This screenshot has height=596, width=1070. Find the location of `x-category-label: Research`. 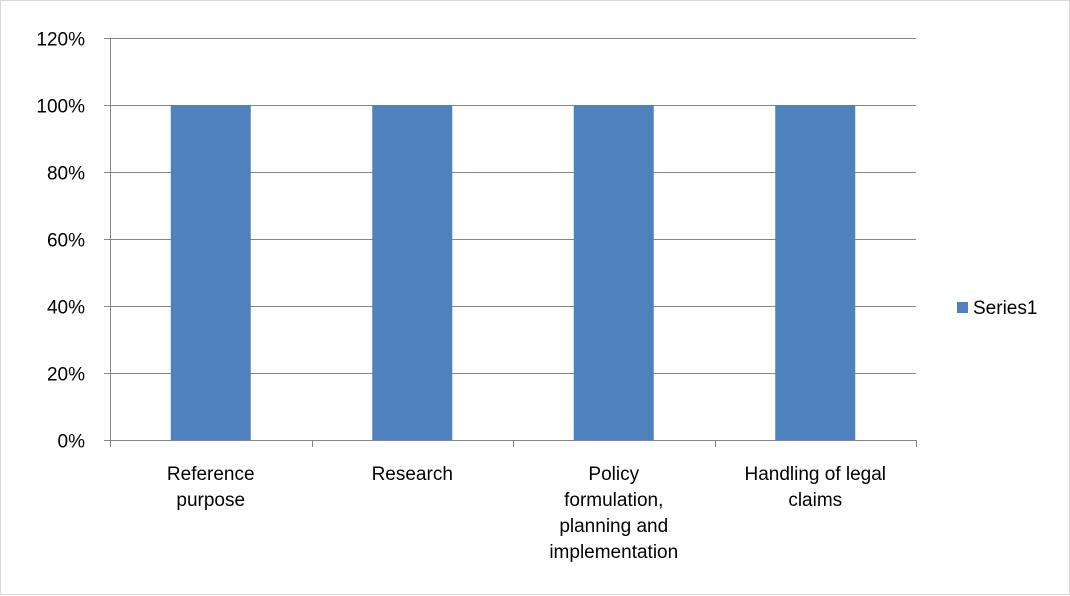

x-category-label: Research is located at coordinates (412, 474).